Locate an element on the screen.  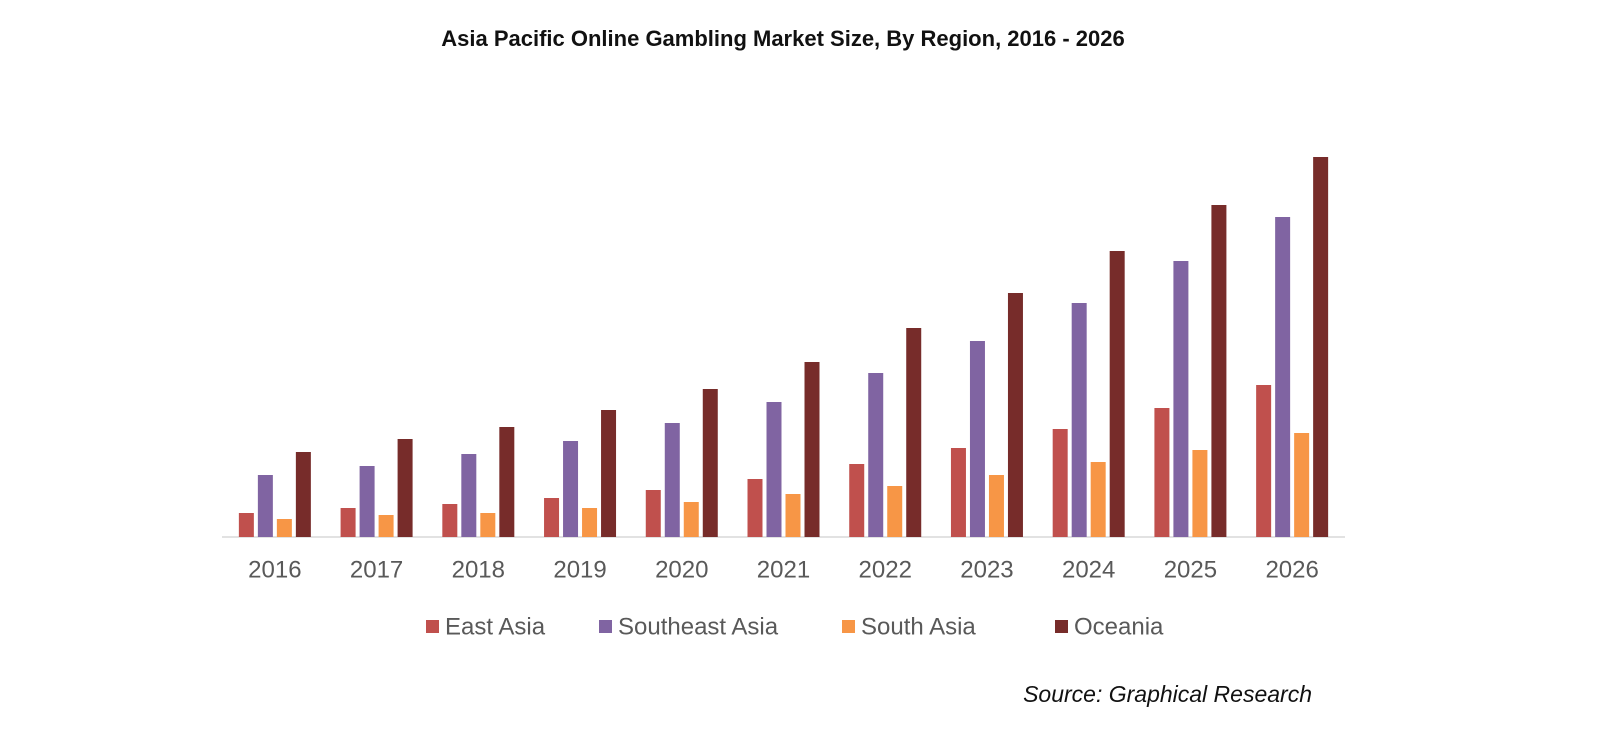
x-tick-label: 2020 is located at coordinates (681, 569).